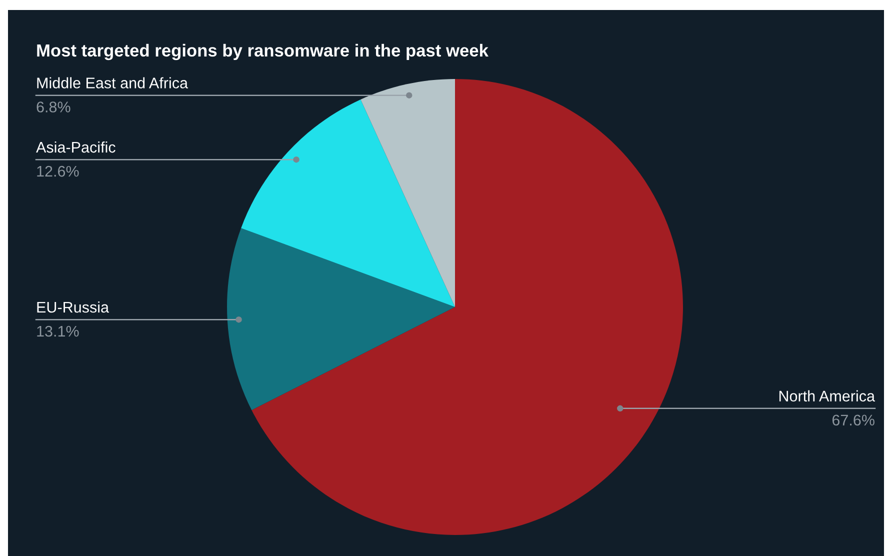 The width and height of the screenshot is (888, 556). I want to click on data-label: 13.1%, so click(58, 331).